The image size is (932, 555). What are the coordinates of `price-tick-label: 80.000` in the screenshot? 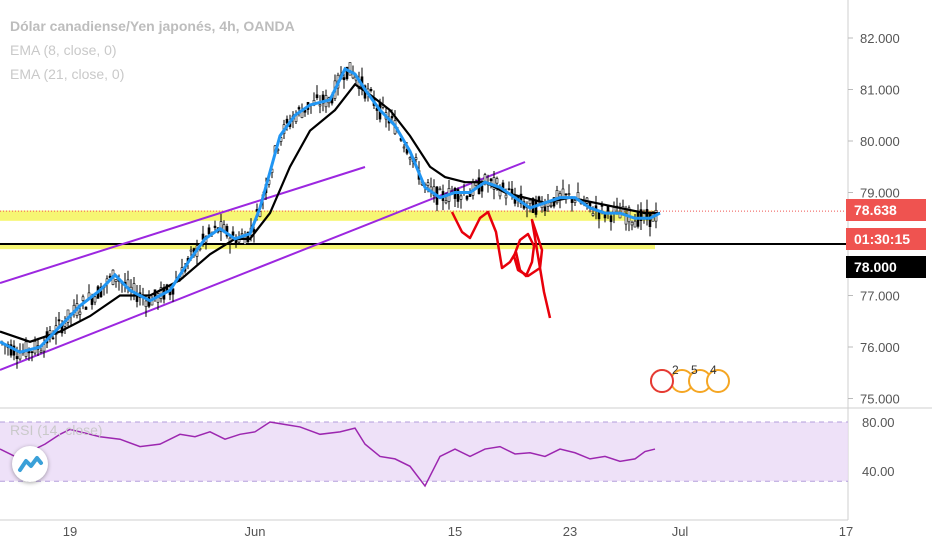 It's located at (880, 141).